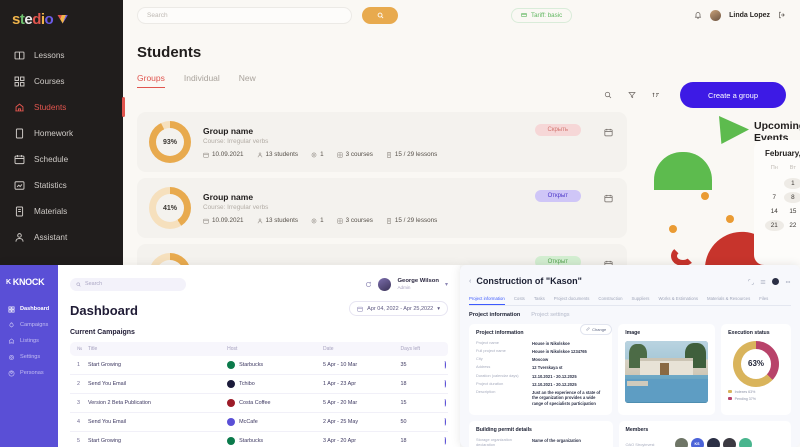  What do you see at coordinates (62, 107) in the screenshot?
I see `sidebar-item-students: Students` at bounding box center [62, 107].